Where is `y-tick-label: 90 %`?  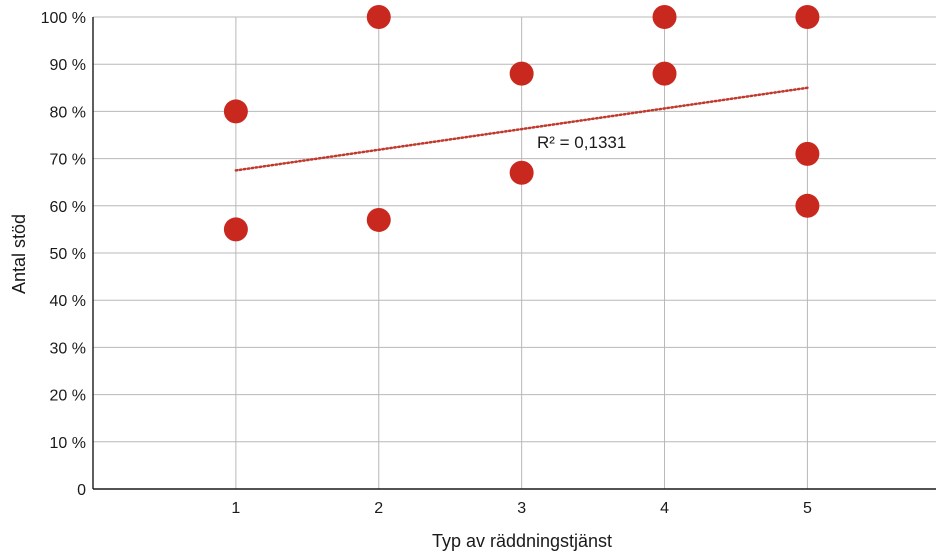
y-tick-label: 90 % is located at coordinates (68, 65).